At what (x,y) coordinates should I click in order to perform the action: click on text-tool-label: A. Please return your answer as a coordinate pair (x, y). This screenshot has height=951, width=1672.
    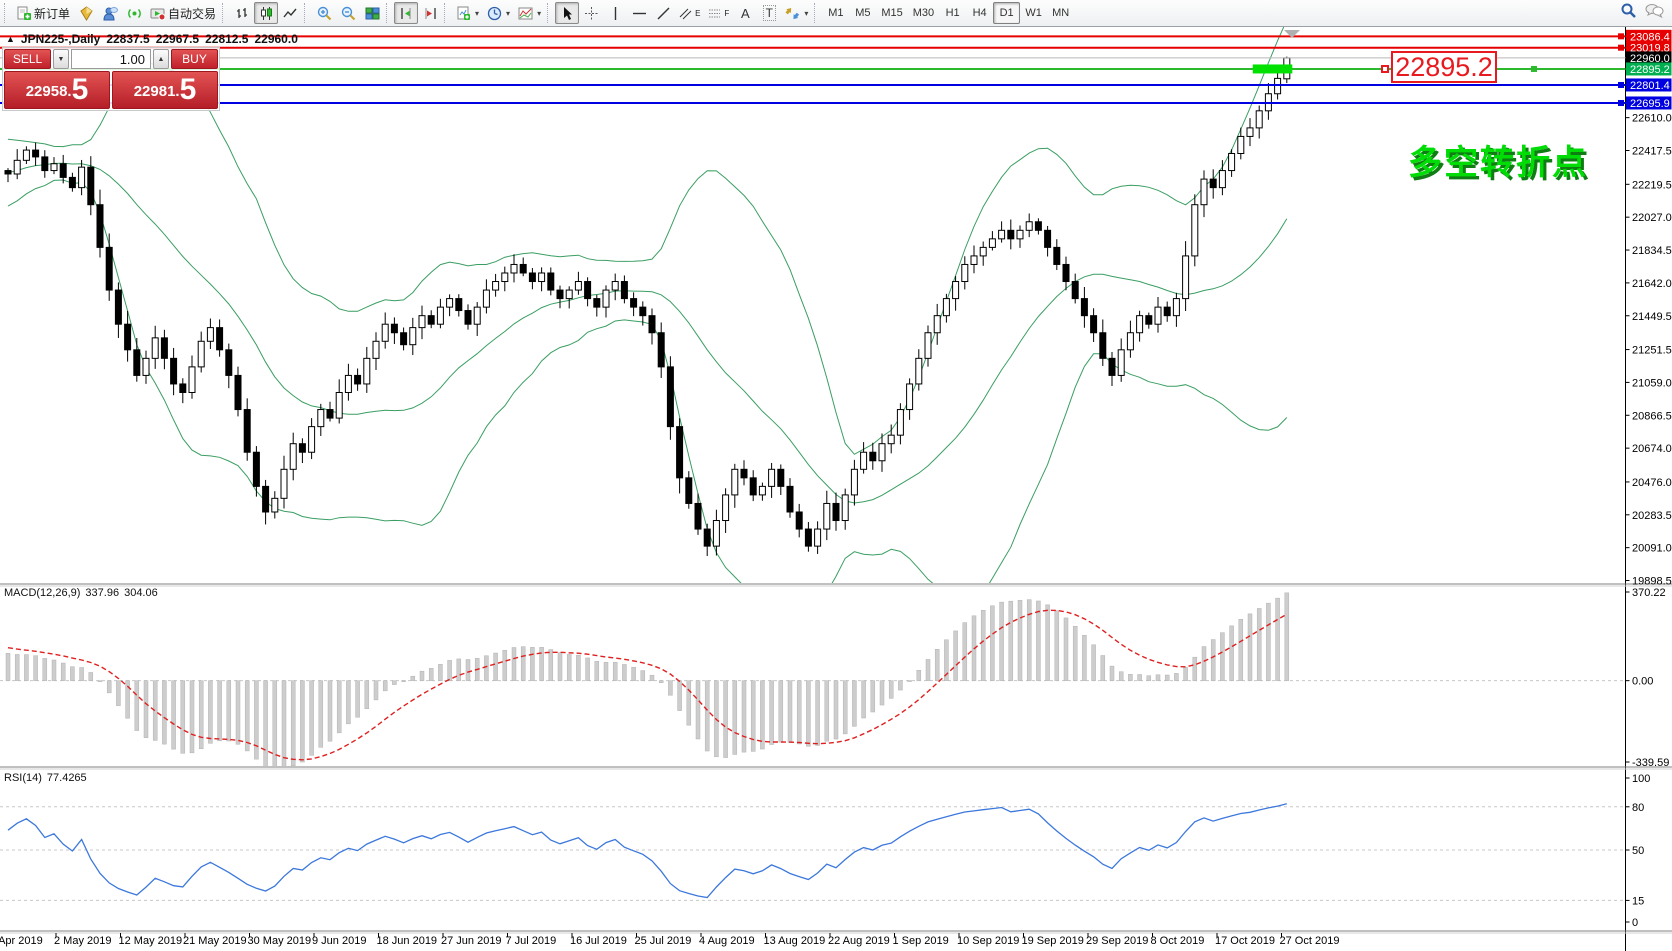
    Looking at the image, I should click on (745, 13).